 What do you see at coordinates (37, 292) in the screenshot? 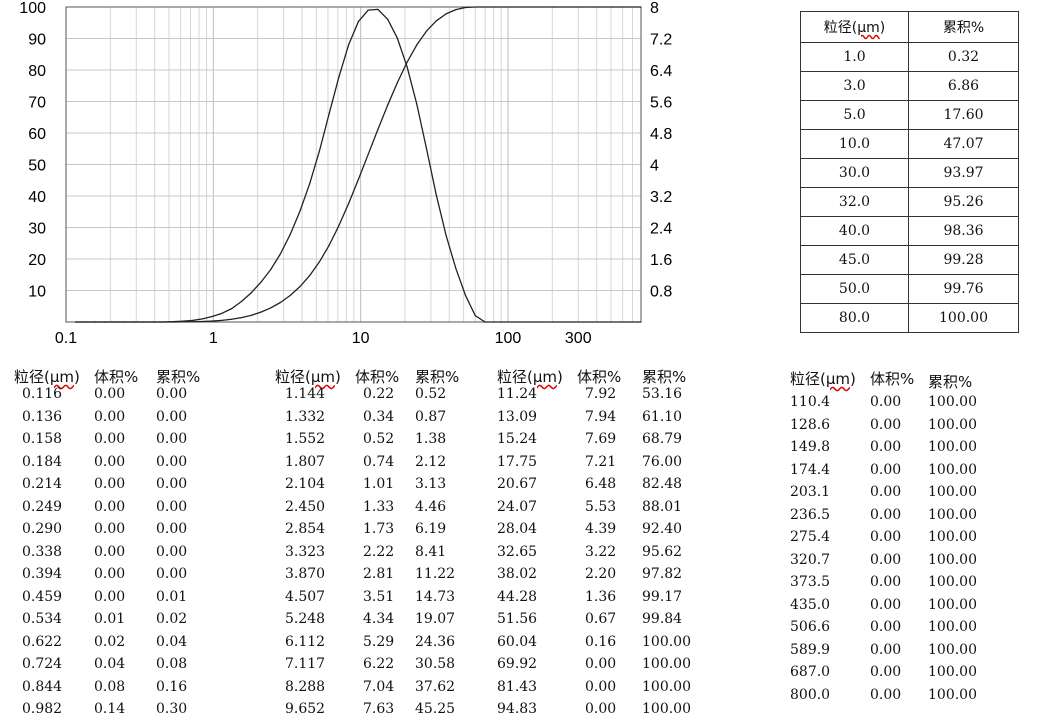
I see `y-left-tick-label: 10` at bounding box center [37, 292].